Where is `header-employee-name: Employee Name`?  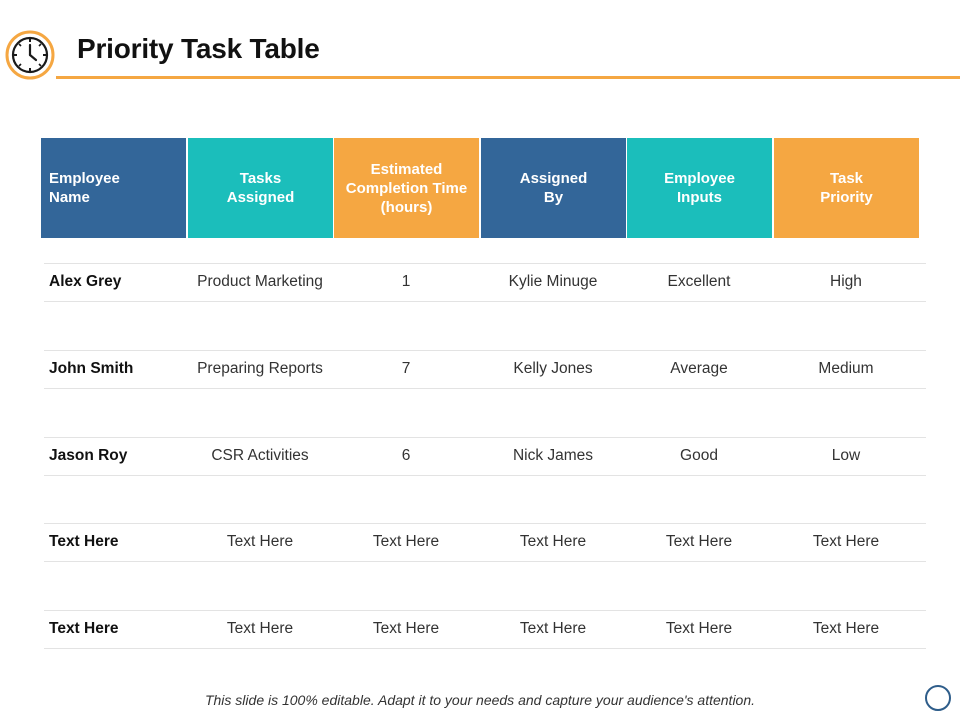
header-employee-name: Employee Name is located at coordinates (113, 188).